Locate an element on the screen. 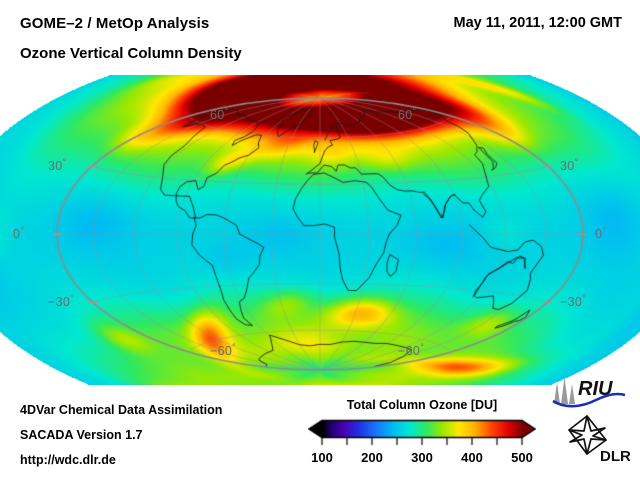 This screenshot has width=640, height=480. riu-bars-icon is located at coordinates (564, 390).